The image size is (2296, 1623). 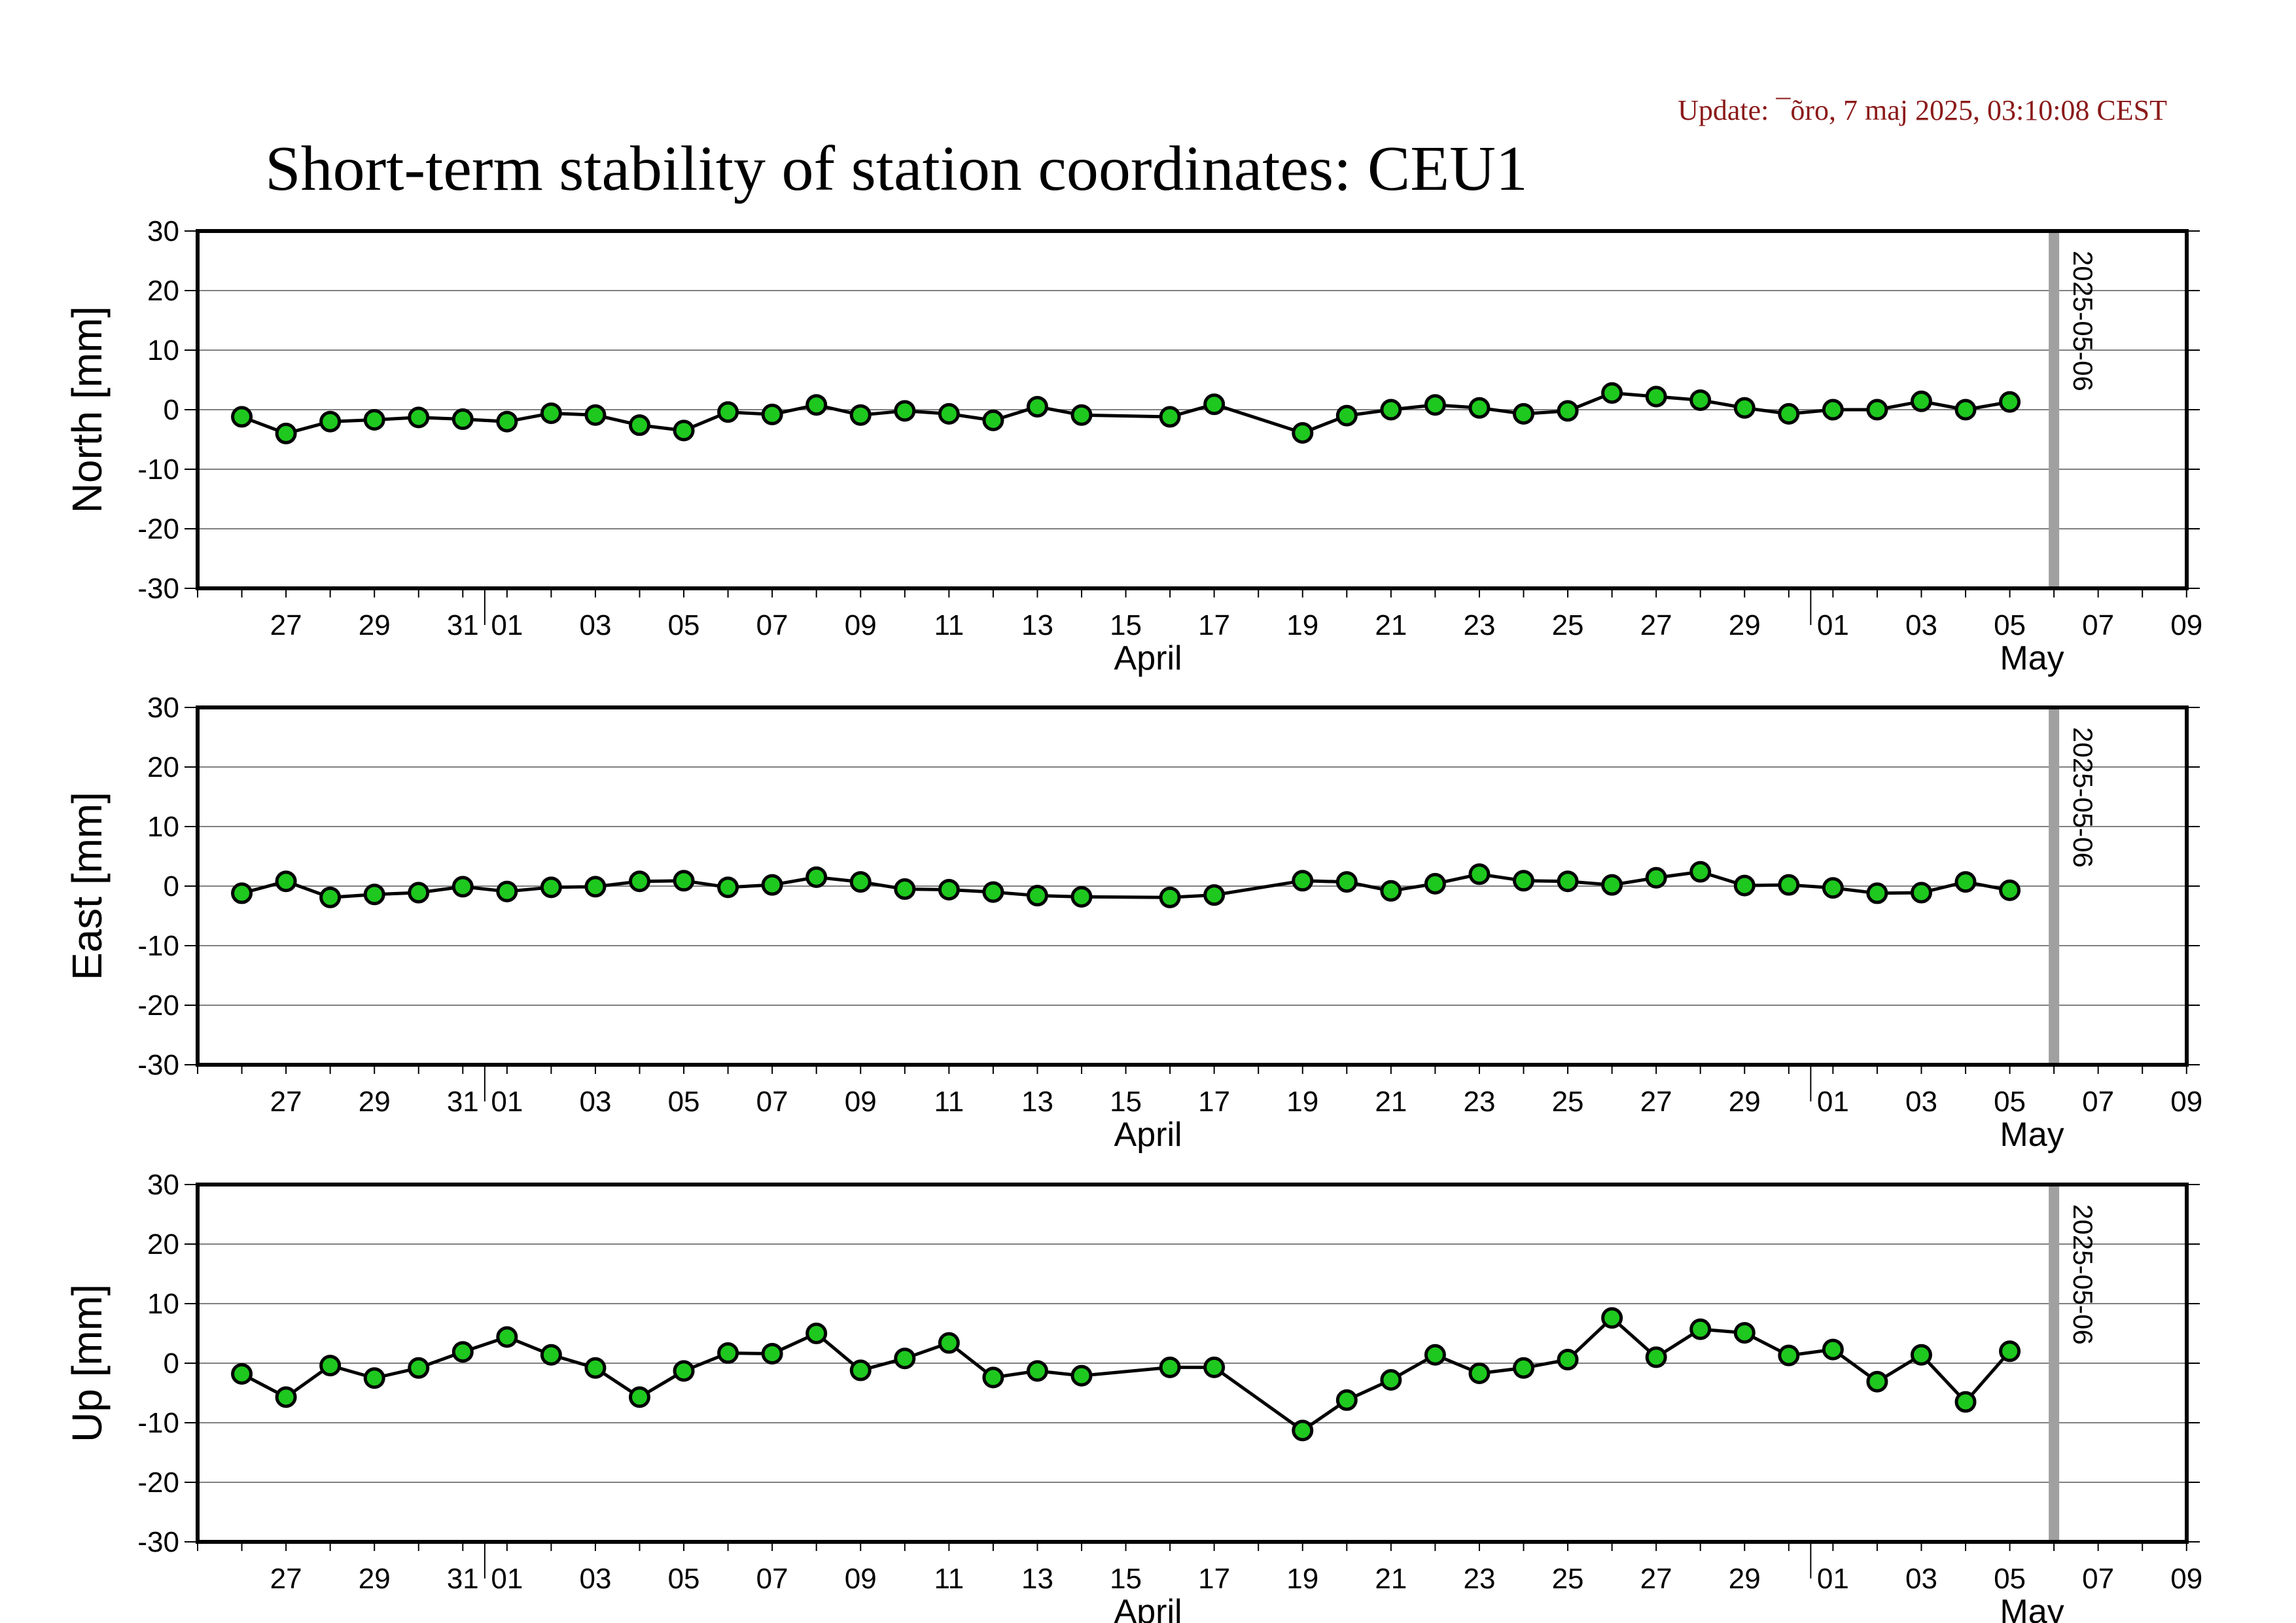 I want to click on y-axis-label: East [mm], so click(x=87, y=886).